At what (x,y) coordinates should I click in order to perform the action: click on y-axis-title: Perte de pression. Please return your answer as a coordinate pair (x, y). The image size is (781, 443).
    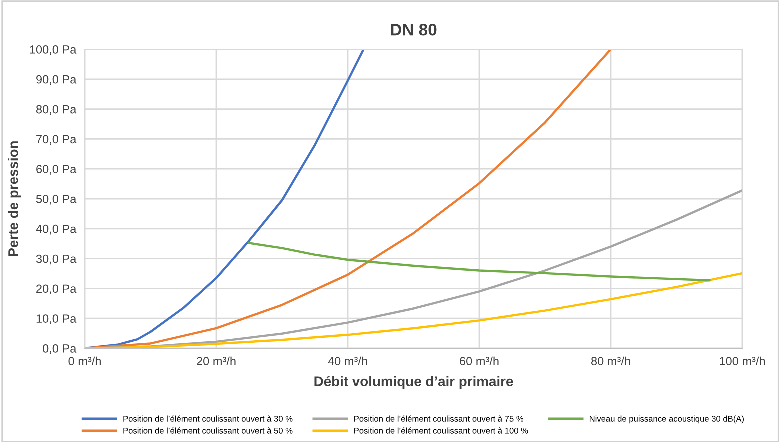
    Looking at the image, I should click on (15, 199).